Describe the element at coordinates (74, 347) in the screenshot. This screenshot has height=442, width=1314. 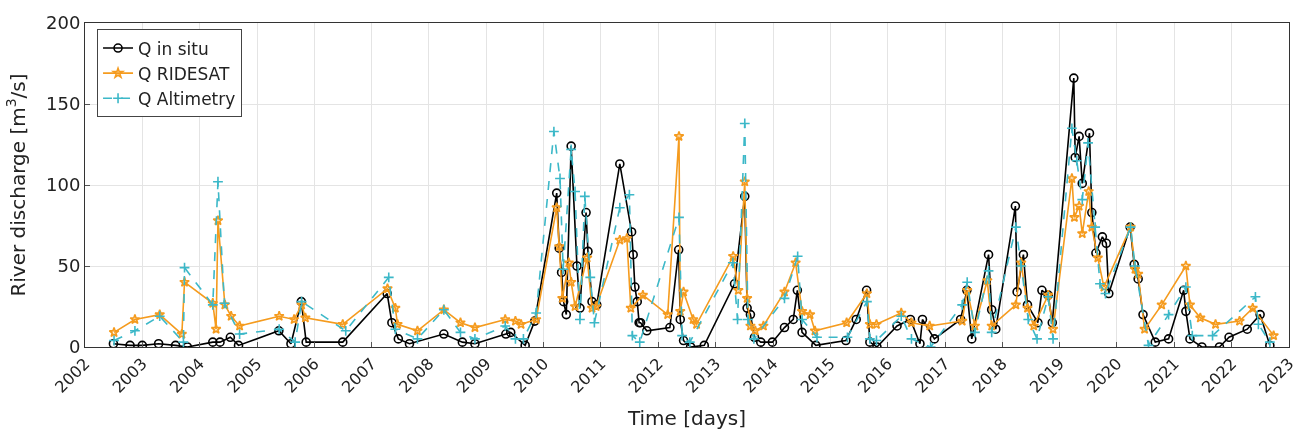
I see `y-tick-label: 0` at that location.